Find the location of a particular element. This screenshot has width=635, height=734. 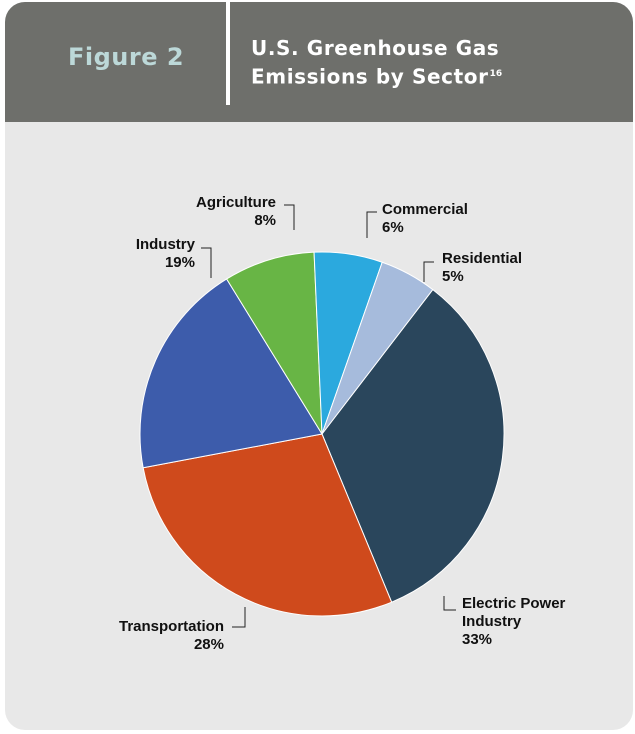

slice-name-label: Commercial is located at coordinates (425, 209).